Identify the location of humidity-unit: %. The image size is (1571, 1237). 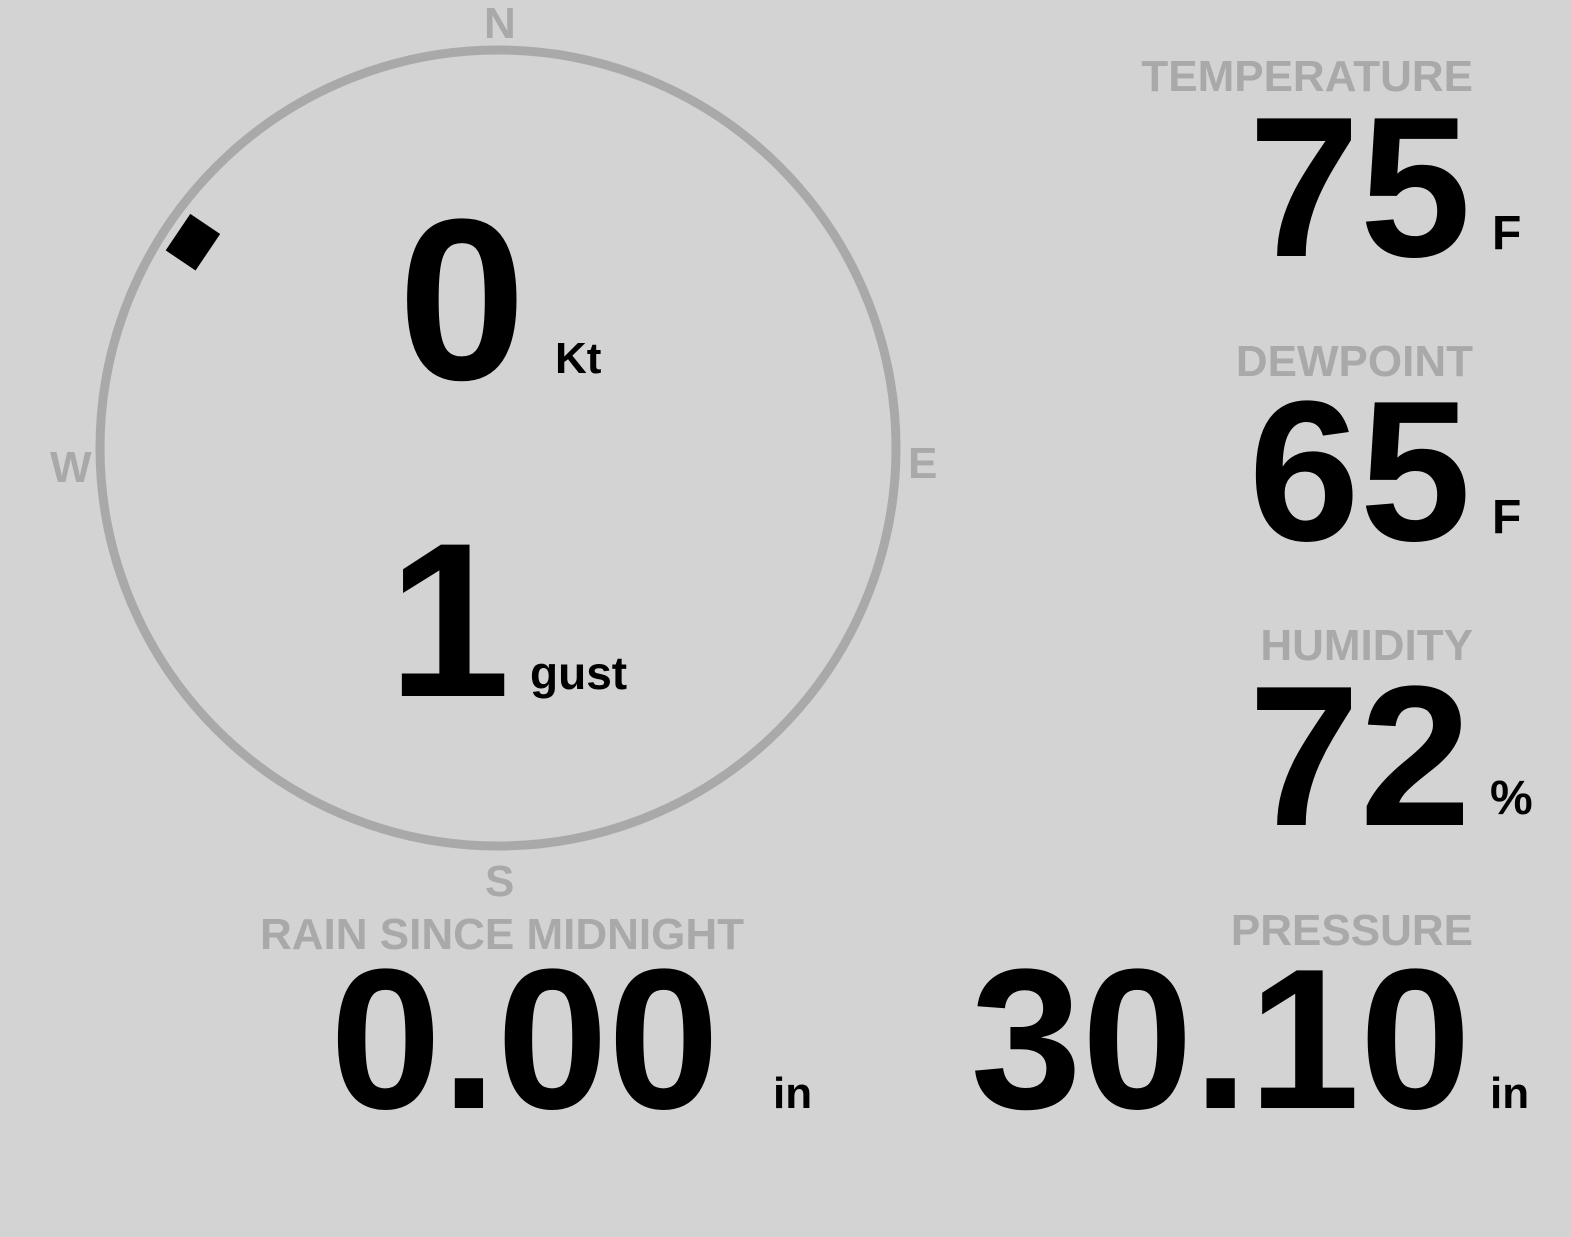
(1511, 798).